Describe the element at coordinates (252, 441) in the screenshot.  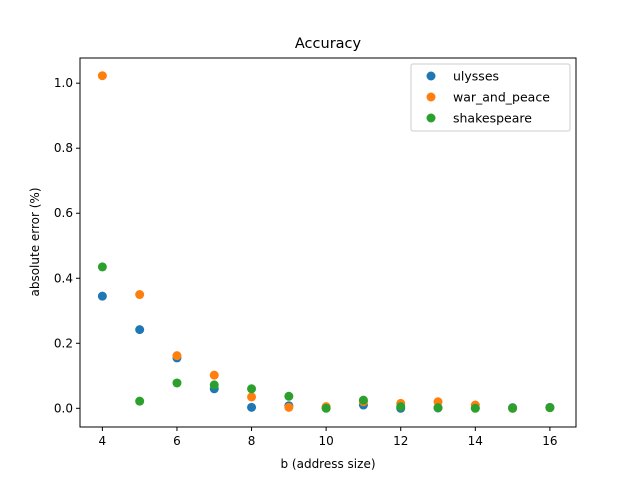
I see `x-tick-label: 8` at that location.